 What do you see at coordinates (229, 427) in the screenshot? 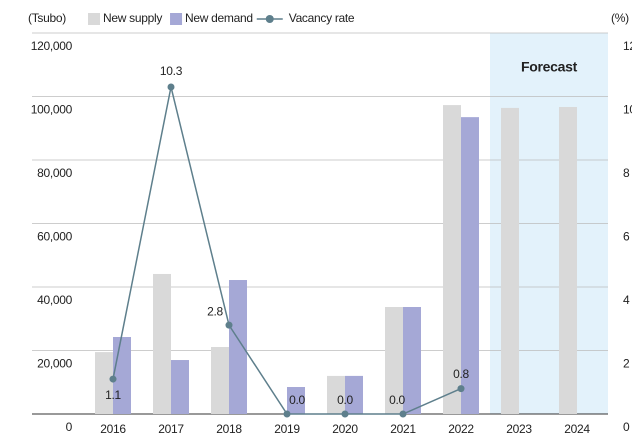
I see `x-tick-label: 2018` at bounding box center [229, 427].